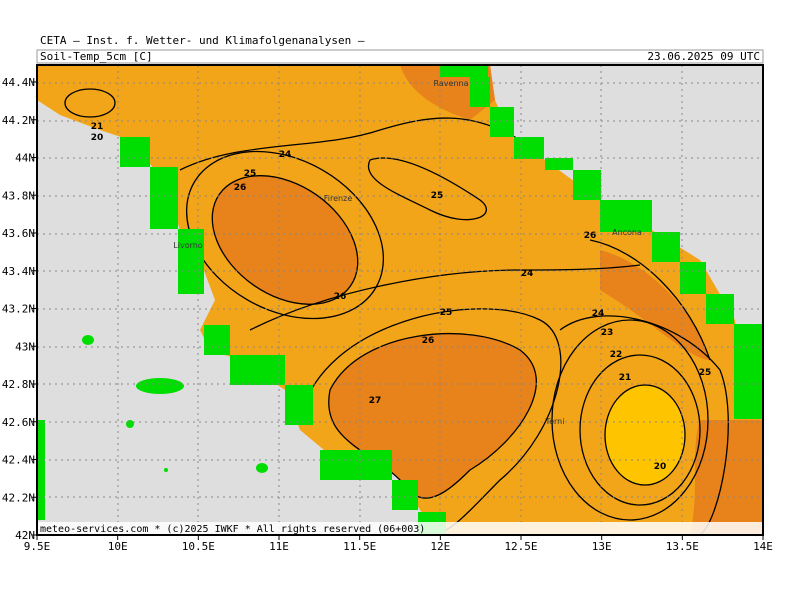  I want to click on x-tick-label: 11E, so click(279, 546).